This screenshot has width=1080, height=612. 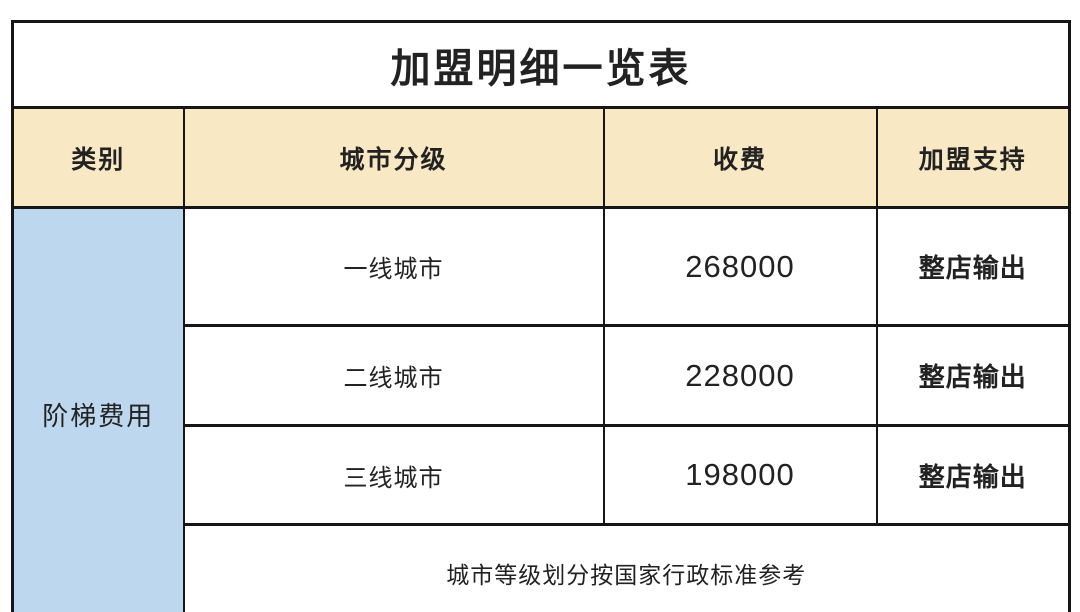 What do you see at coordinates (740, 475) in the screenshot?
I see `fee-cell: 198000` at bounding box center [740, 475].